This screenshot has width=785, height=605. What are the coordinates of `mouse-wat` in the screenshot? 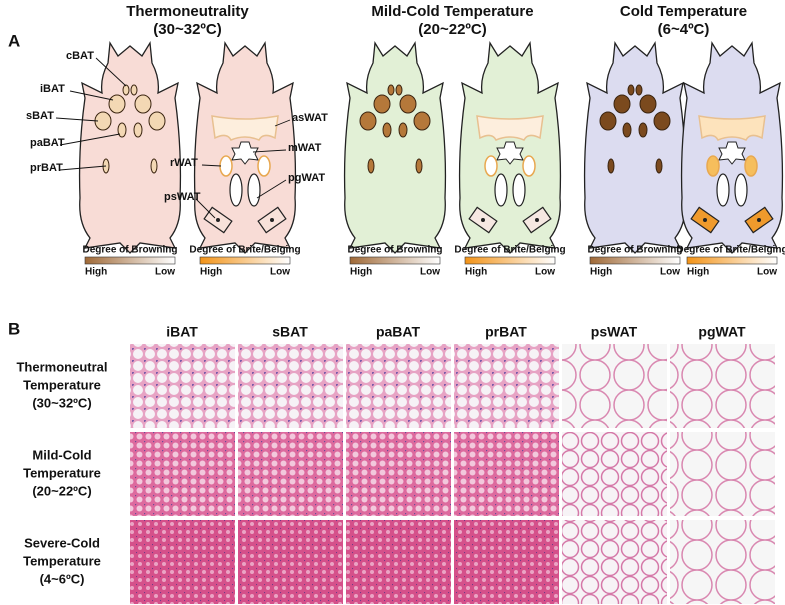 It's located at (732, 147).